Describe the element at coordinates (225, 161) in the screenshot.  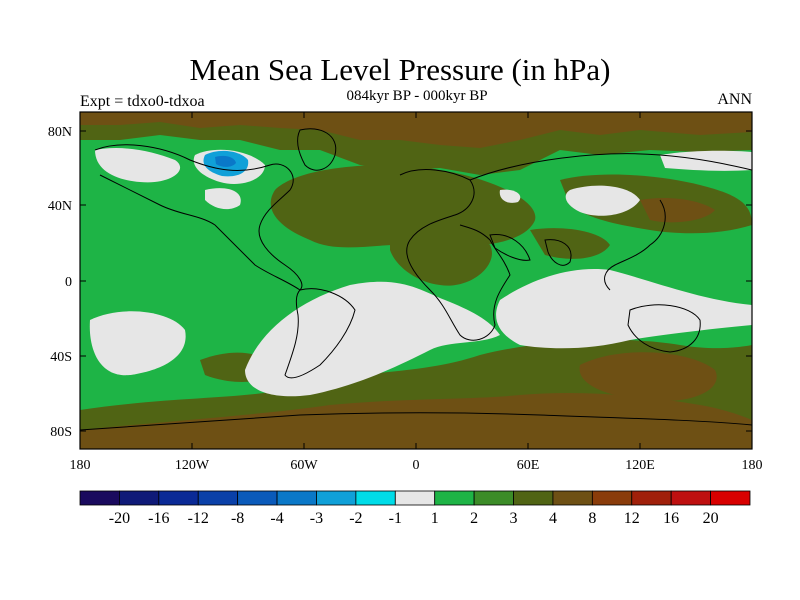
I see `field-hudson-negative-core` at that location.